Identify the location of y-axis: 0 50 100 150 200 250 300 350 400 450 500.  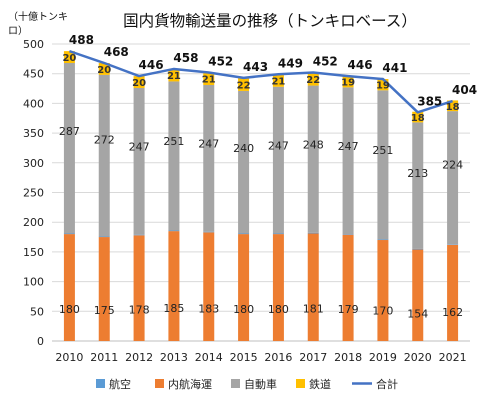
(33, 193).